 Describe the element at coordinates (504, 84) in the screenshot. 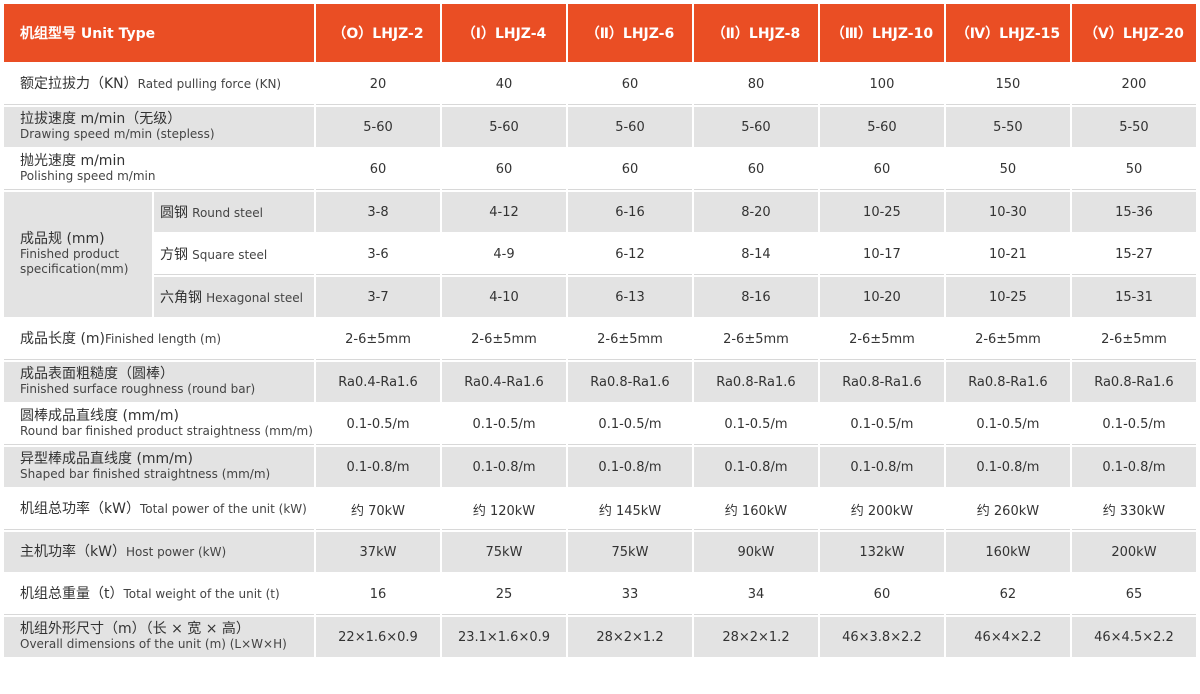

I see `value-cell: 40` at that location.